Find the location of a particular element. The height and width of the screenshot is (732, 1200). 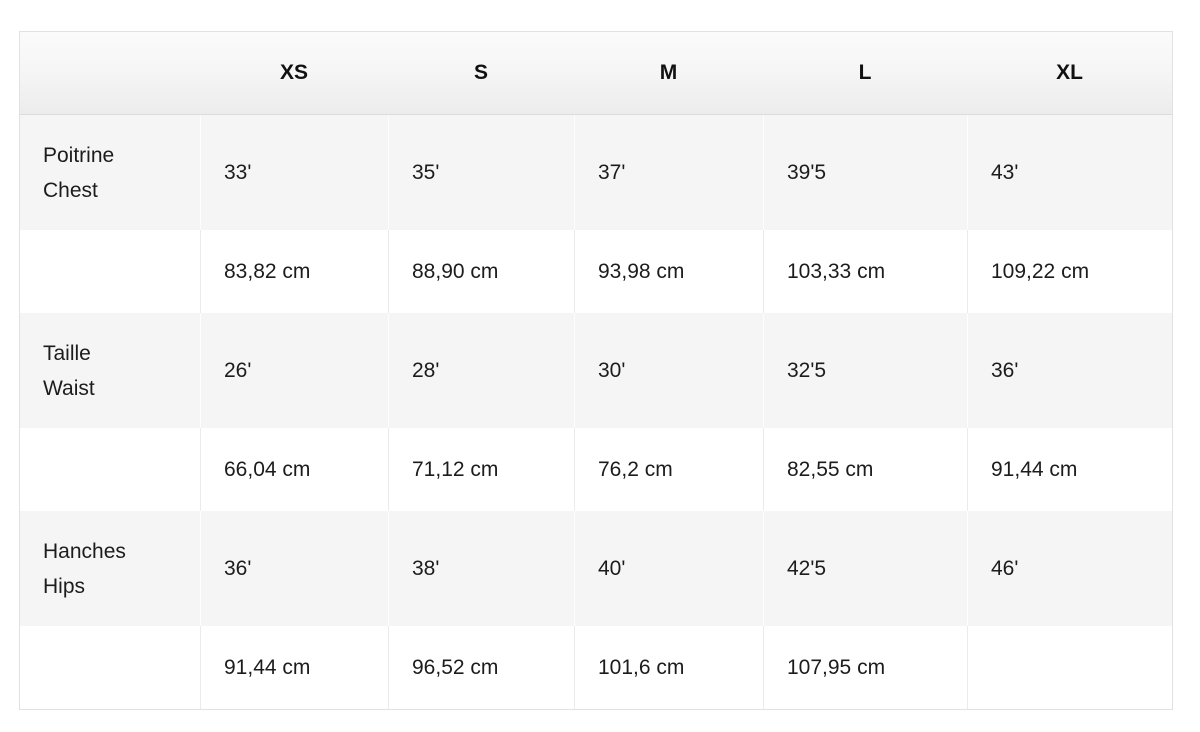

cell-hips-xl: 46' is located at coordinates (1069, 568).